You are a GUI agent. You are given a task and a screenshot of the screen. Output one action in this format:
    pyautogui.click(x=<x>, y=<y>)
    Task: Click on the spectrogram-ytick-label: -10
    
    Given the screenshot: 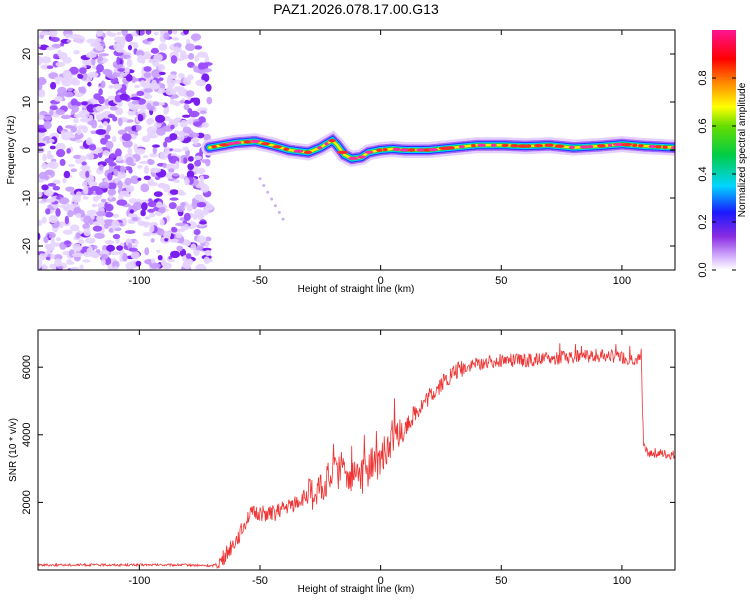 What is the action you would take?
    pyautogui.click(x=27, y=198)
    